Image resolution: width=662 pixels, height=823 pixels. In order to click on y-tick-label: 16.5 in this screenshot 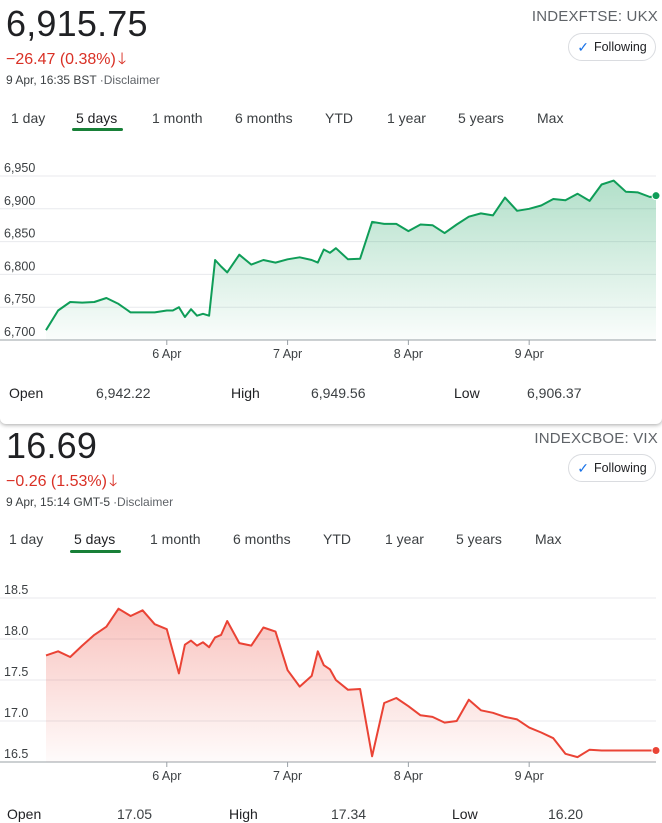, I will do `click(16, 754)`.